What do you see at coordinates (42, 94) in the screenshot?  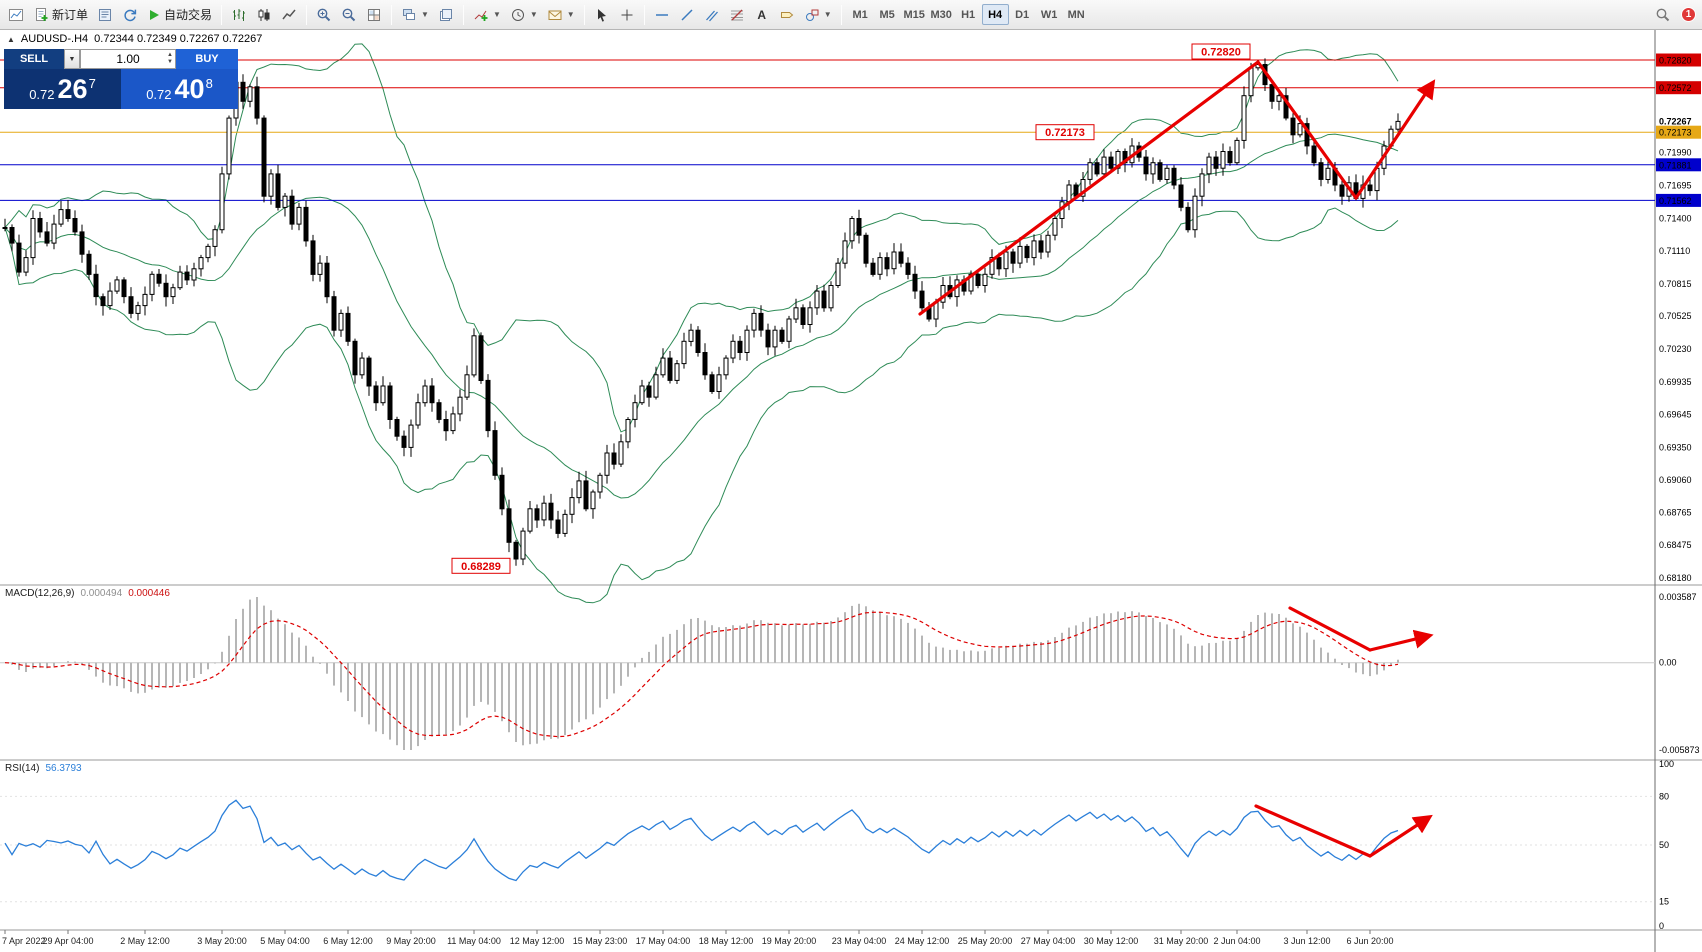 I see `sell-price-prefix: 0.72` at bounding box center [42, 94].